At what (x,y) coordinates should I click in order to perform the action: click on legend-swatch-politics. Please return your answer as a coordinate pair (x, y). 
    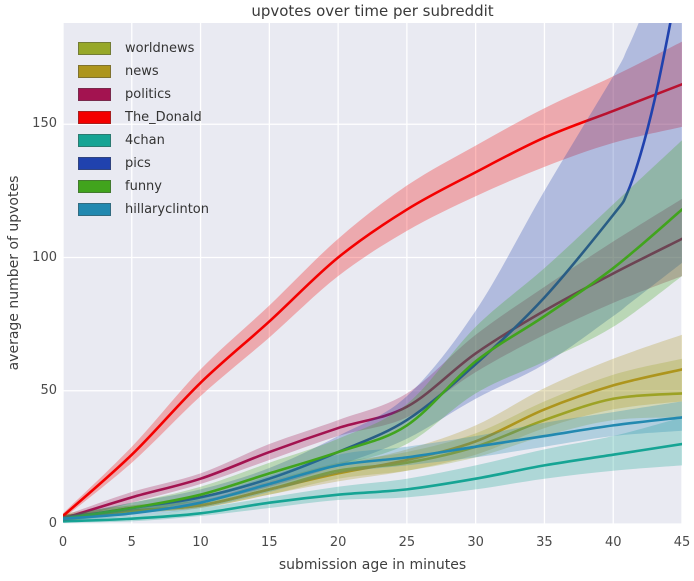
    Looking at the image, I should click on (94, 94).